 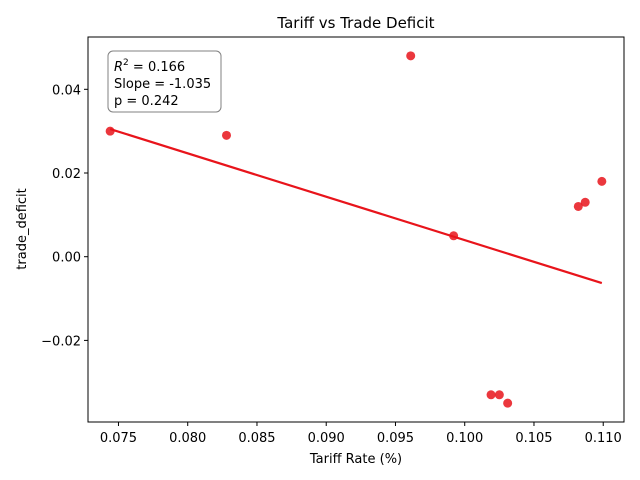 What do you see at coordinates (533, 438) in the screenshot?
I see `x-tick-label: 0.105` at bounding box center [533, 438].